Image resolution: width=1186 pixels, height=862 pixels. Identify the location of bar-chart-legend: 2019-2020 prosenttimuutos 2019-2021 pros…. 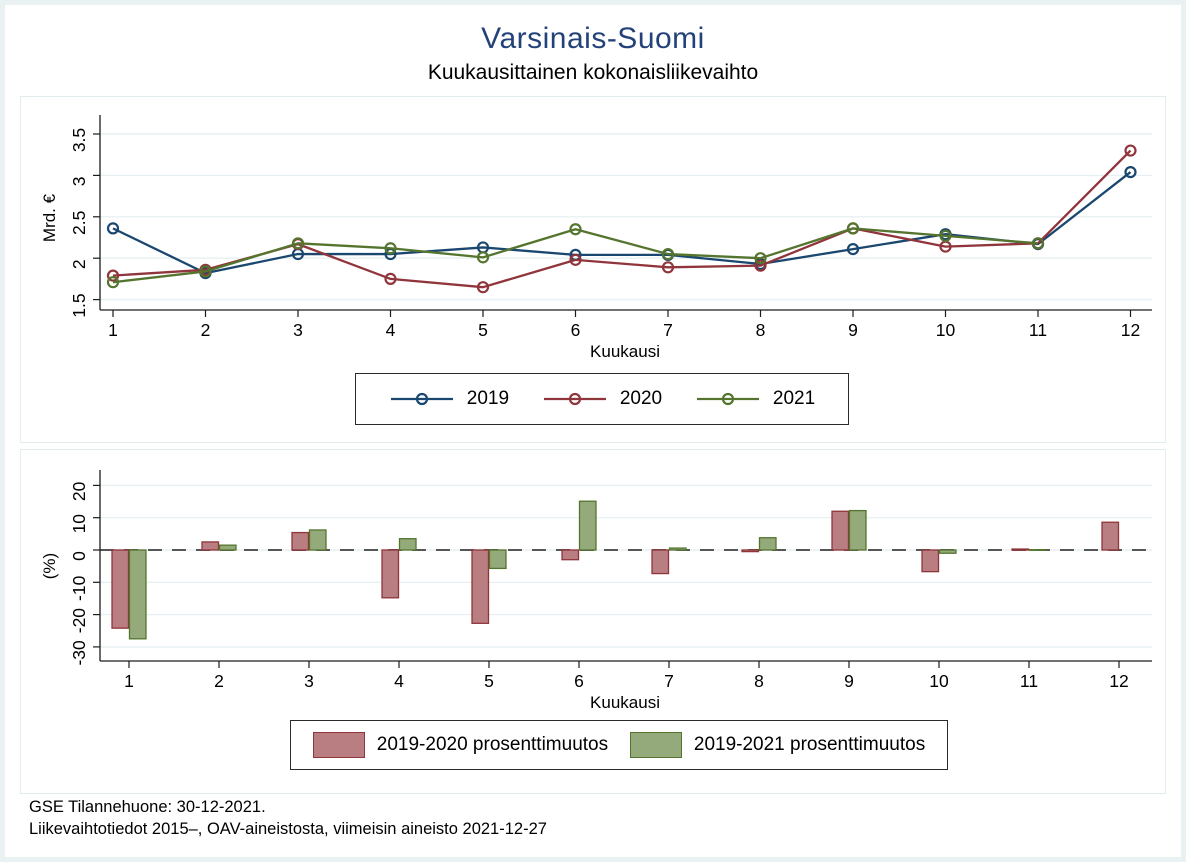
(619, 745).